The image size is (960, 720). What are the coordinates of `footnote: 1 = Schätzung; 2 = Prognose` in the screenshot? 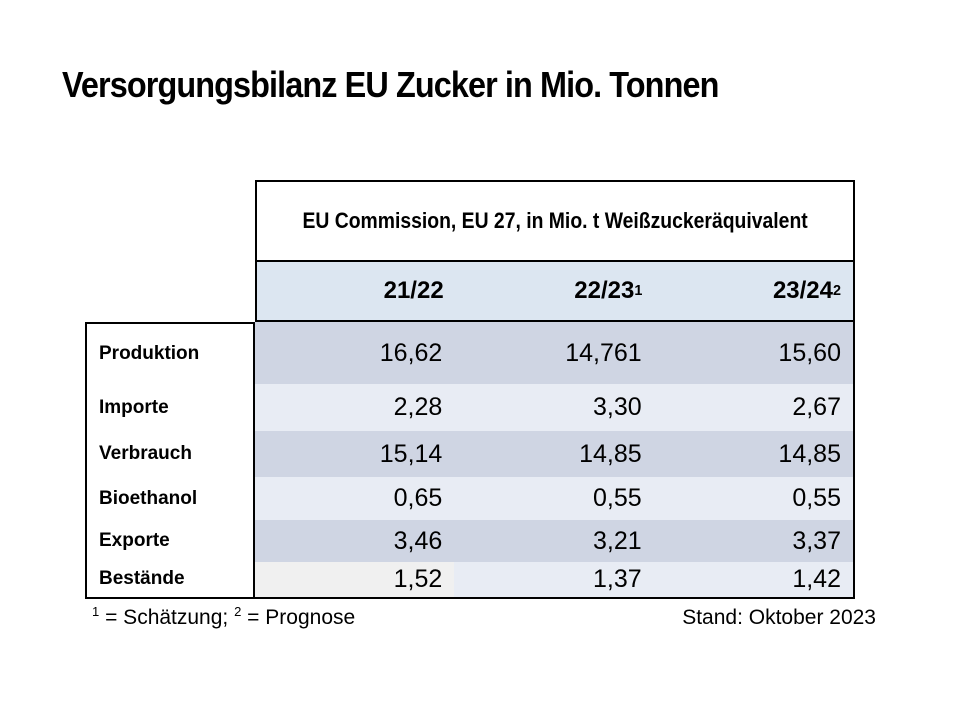 It's located at (224, 617).